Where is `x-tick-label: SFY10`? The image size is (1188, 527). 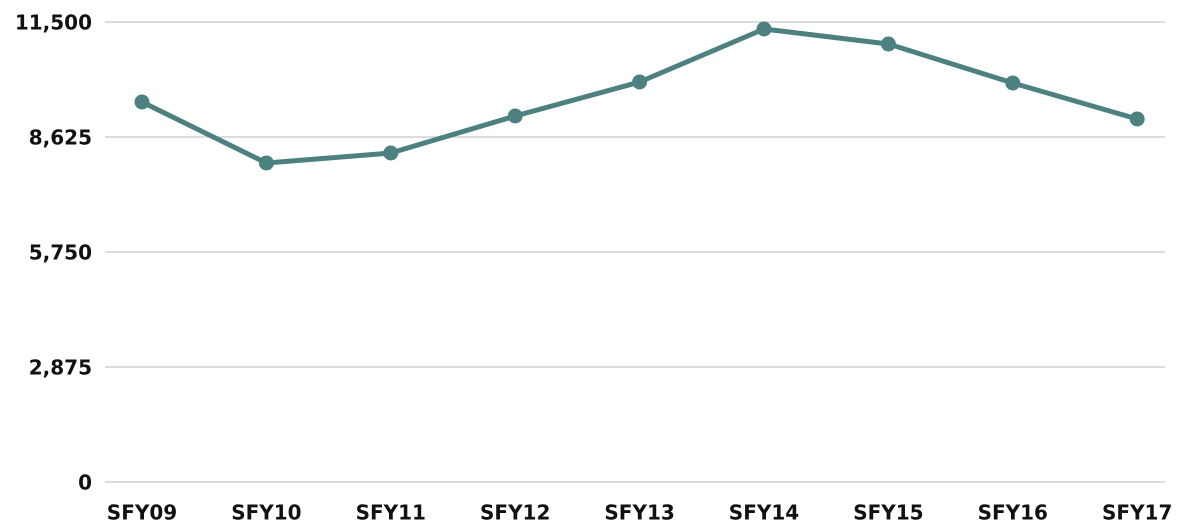
x-tick-label: SFY10 is located at coordinates (266, 513).